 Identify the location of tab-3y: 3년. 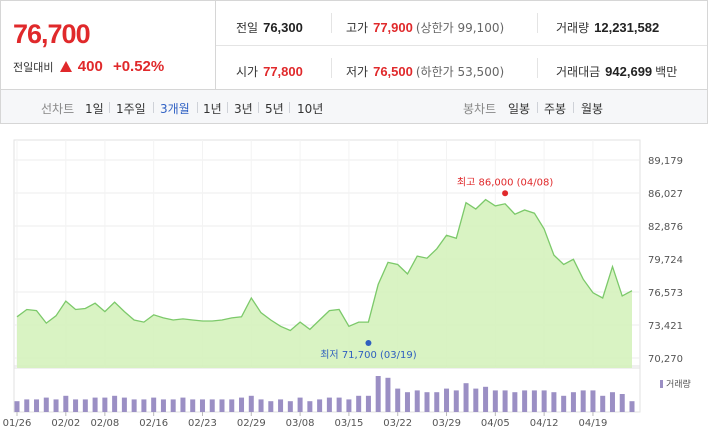
(243, 109).